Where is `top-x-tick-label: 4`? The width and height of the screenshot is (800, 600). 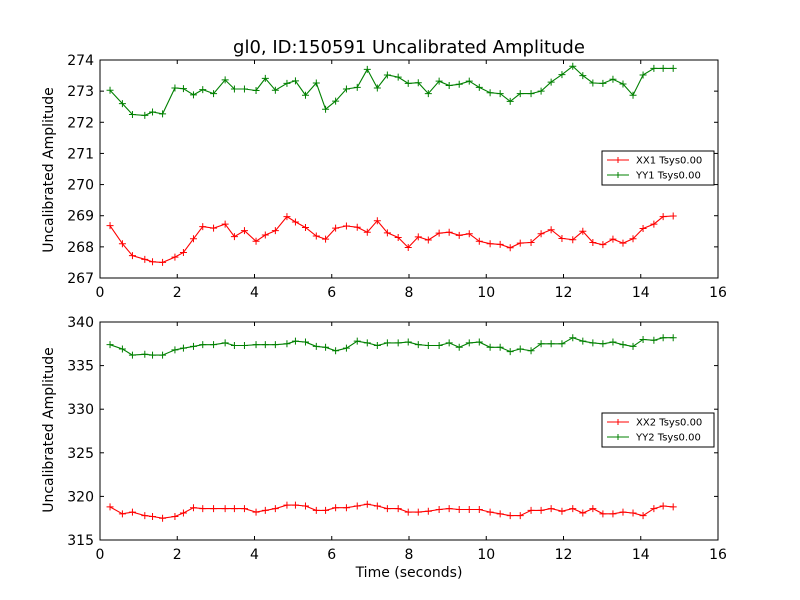
top-x-tick-label: 4 is located at coordinates (254, 293).